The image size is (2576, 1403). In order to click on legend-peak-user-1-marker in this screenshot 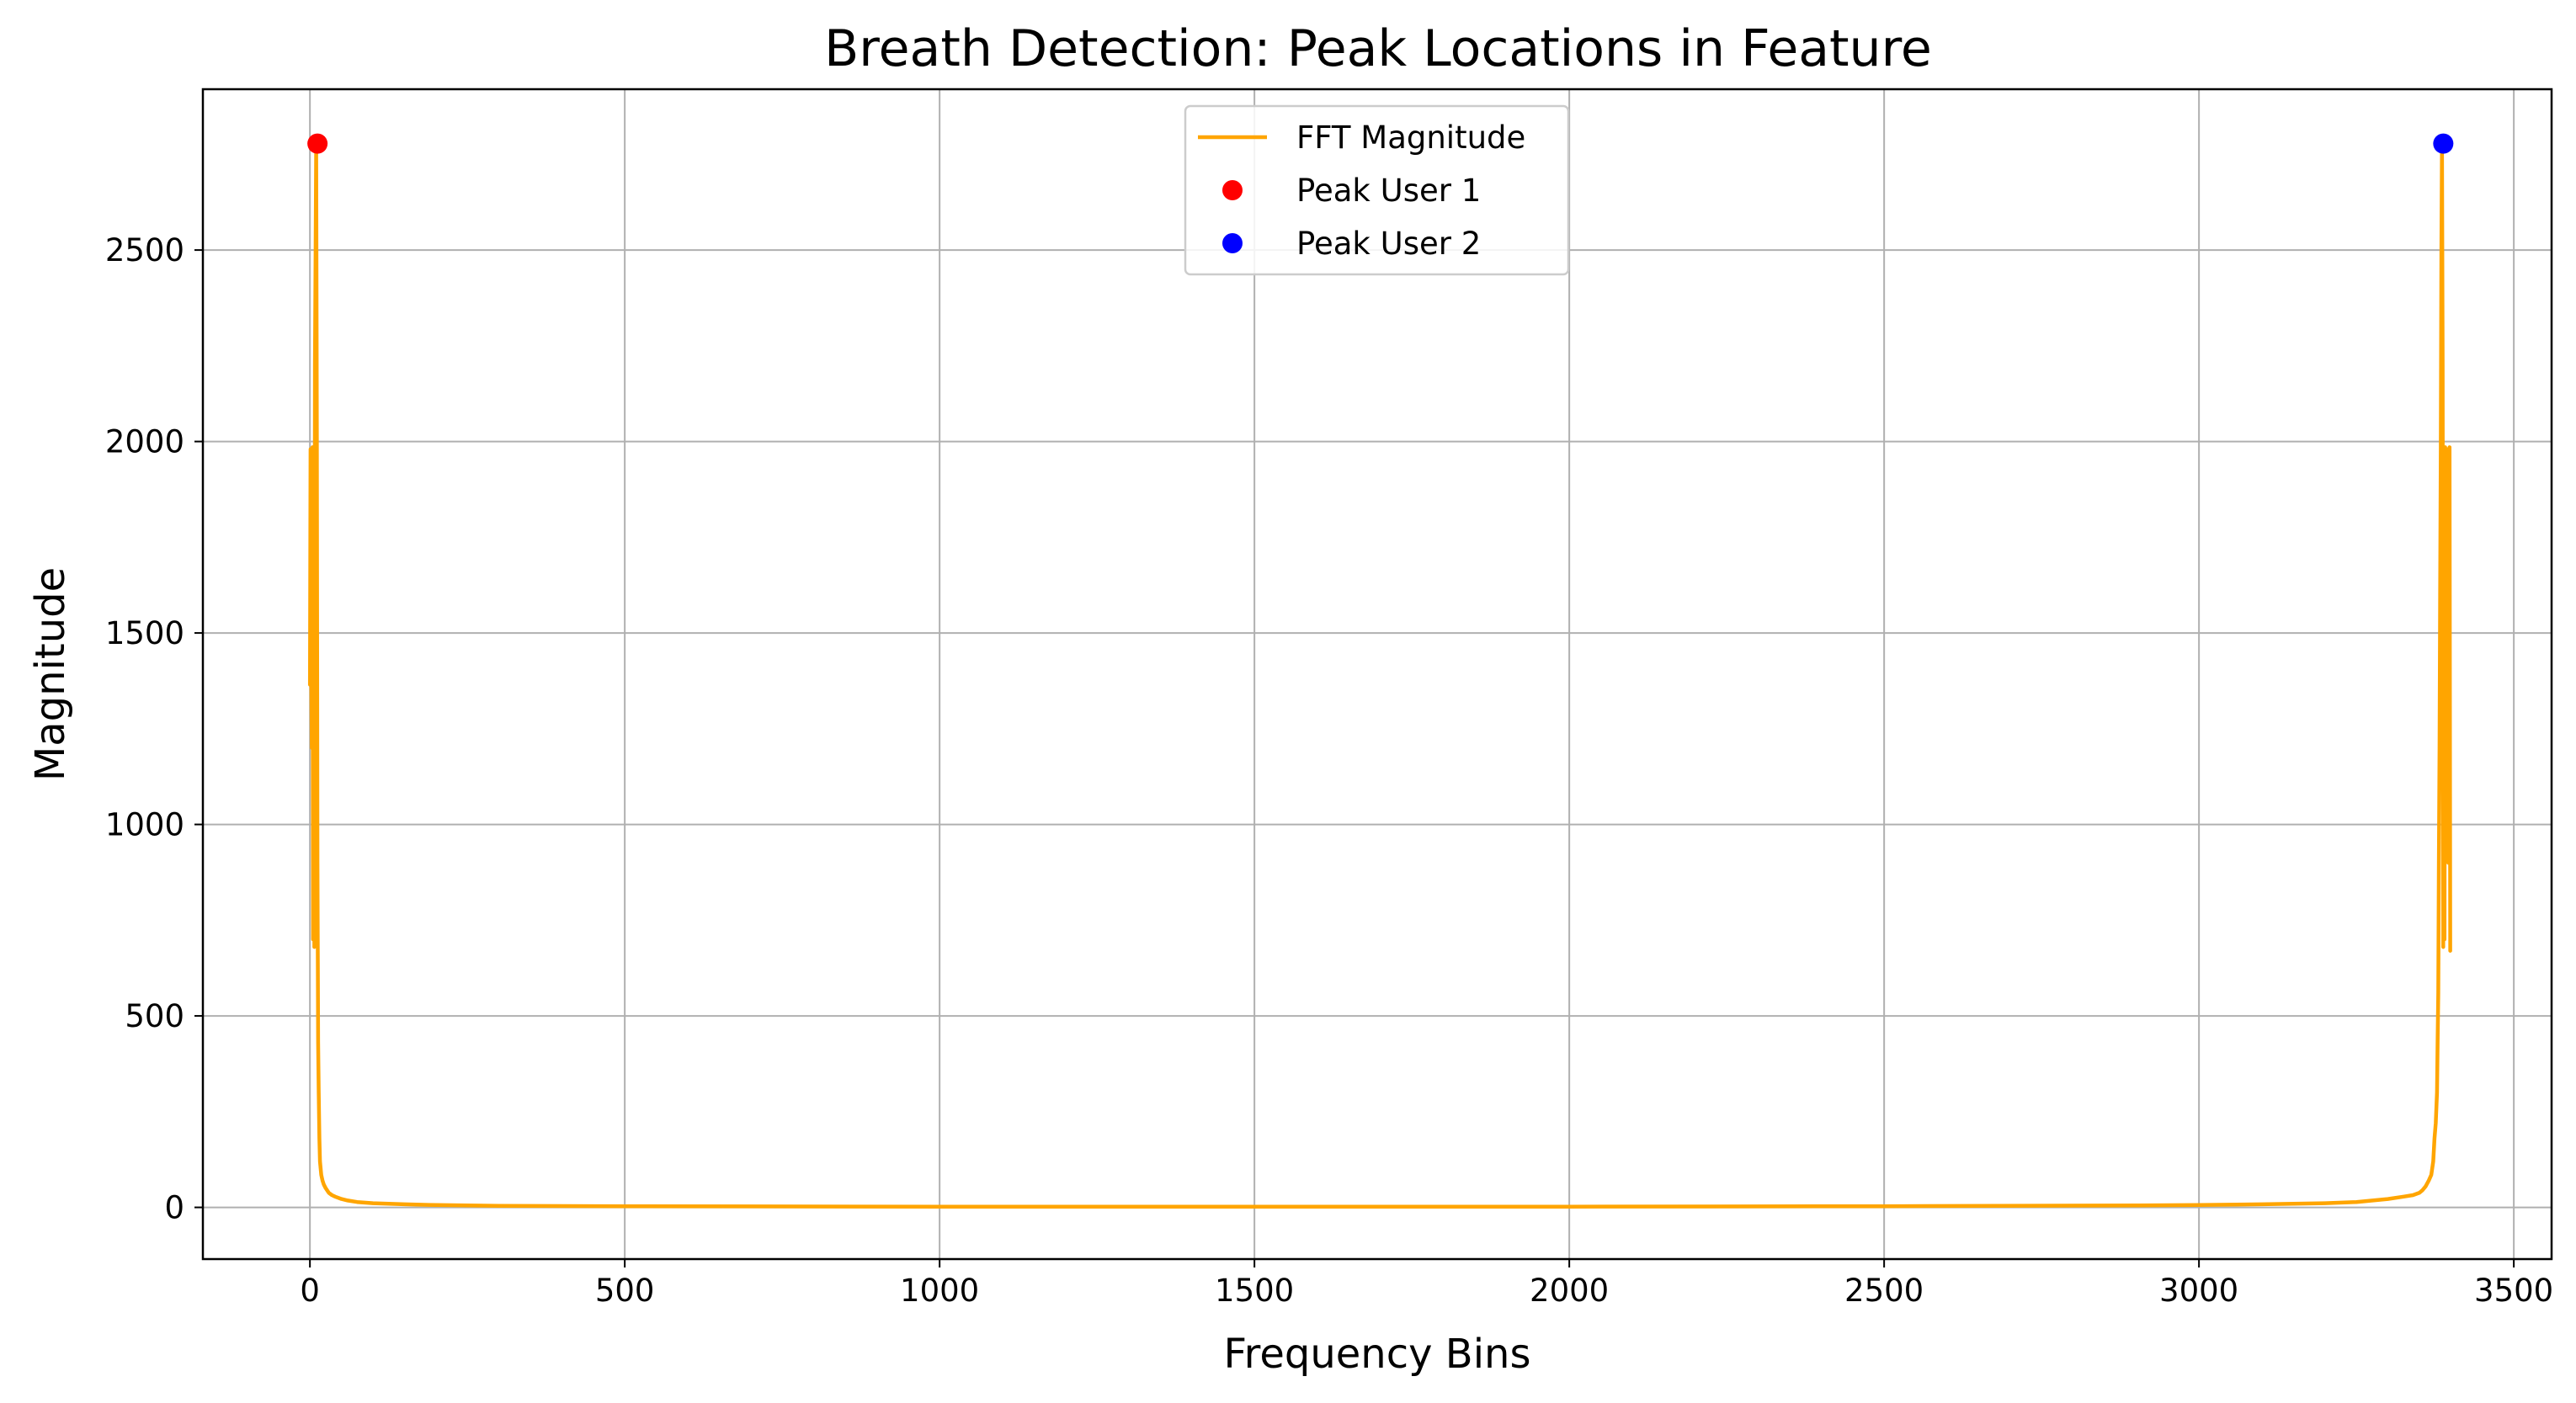, I will do `click(1233, 190)`.